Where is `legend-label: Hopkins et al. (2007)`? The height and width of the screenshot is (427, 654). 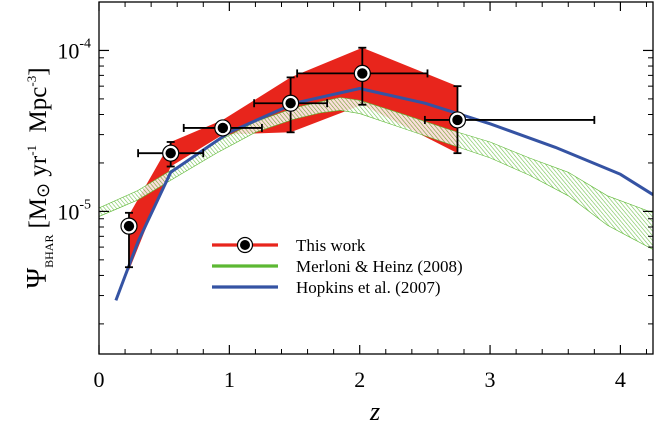
legend-label: Hopkins et al. (2007) is located at coordinates (368, 287).